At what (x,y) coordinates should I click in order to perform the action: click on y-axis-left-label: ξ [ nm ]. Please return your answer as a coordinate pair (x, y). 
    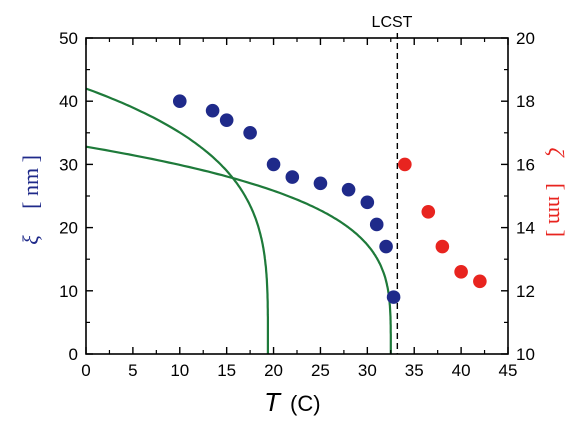
    Looking at the image, I should click on (30, 200).